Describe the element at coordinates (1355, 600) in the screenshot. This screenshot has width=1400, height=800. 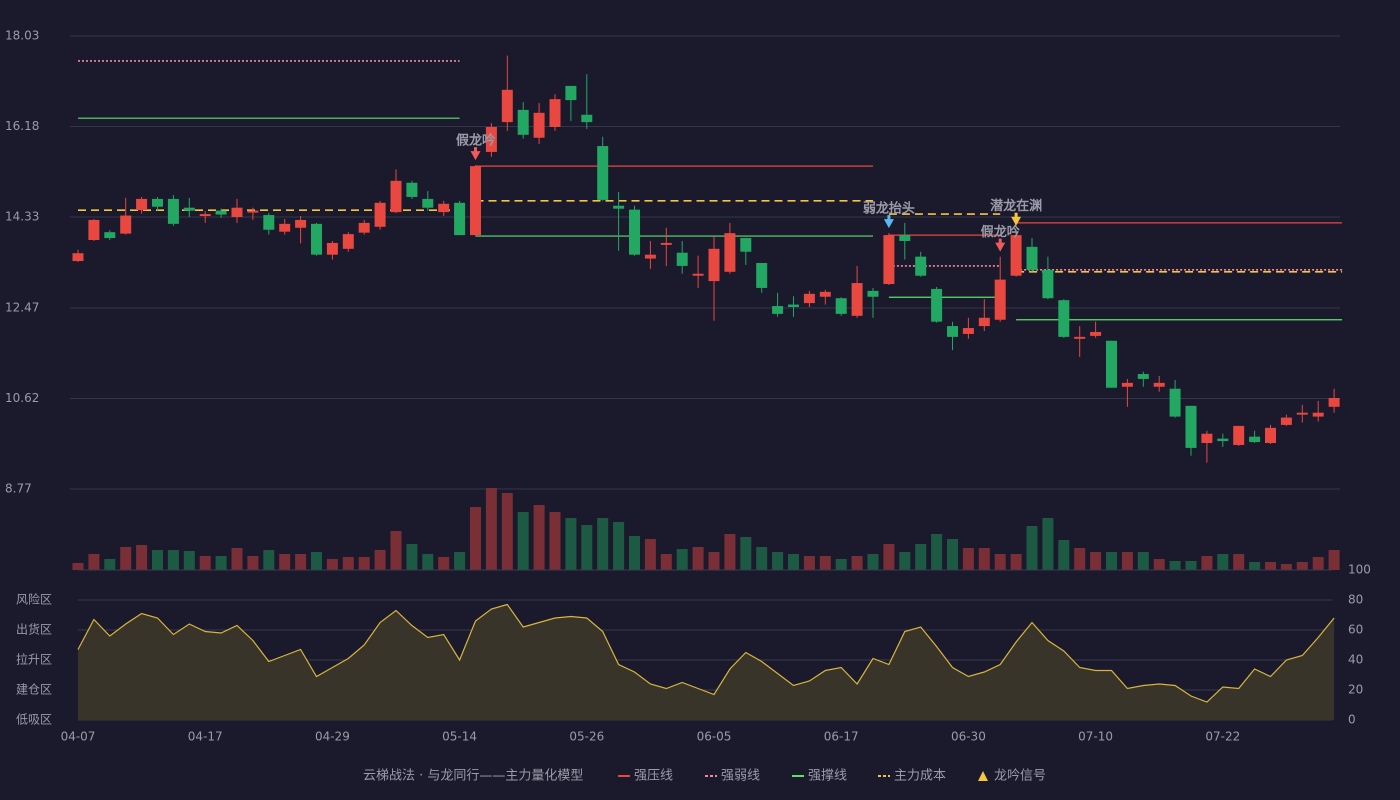
I see `y-tick-label: 80` at that location.